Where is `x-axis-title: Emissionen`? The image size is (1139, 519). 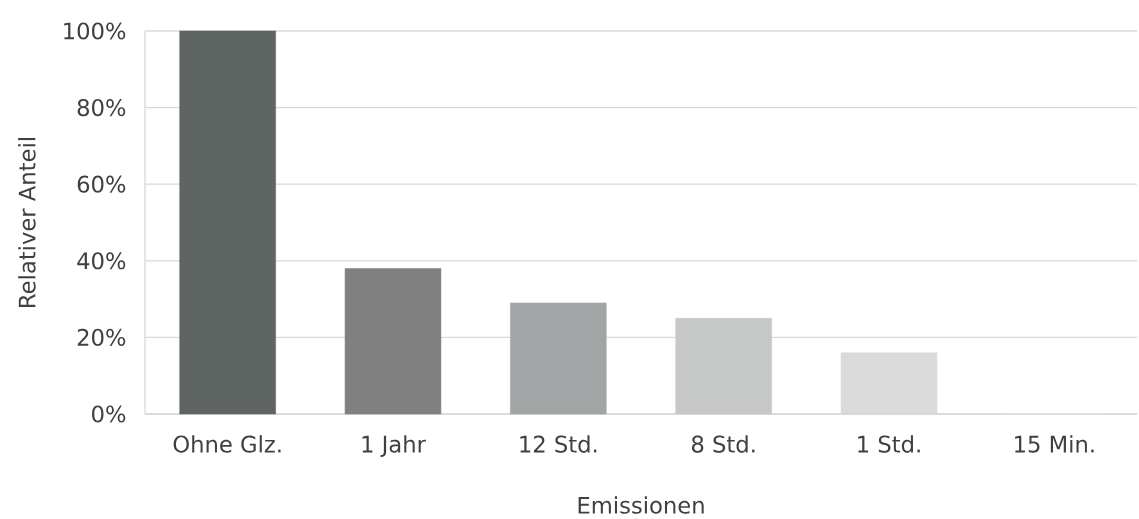 x-axis-title: Emissionen is located at coordinates (641, 505).